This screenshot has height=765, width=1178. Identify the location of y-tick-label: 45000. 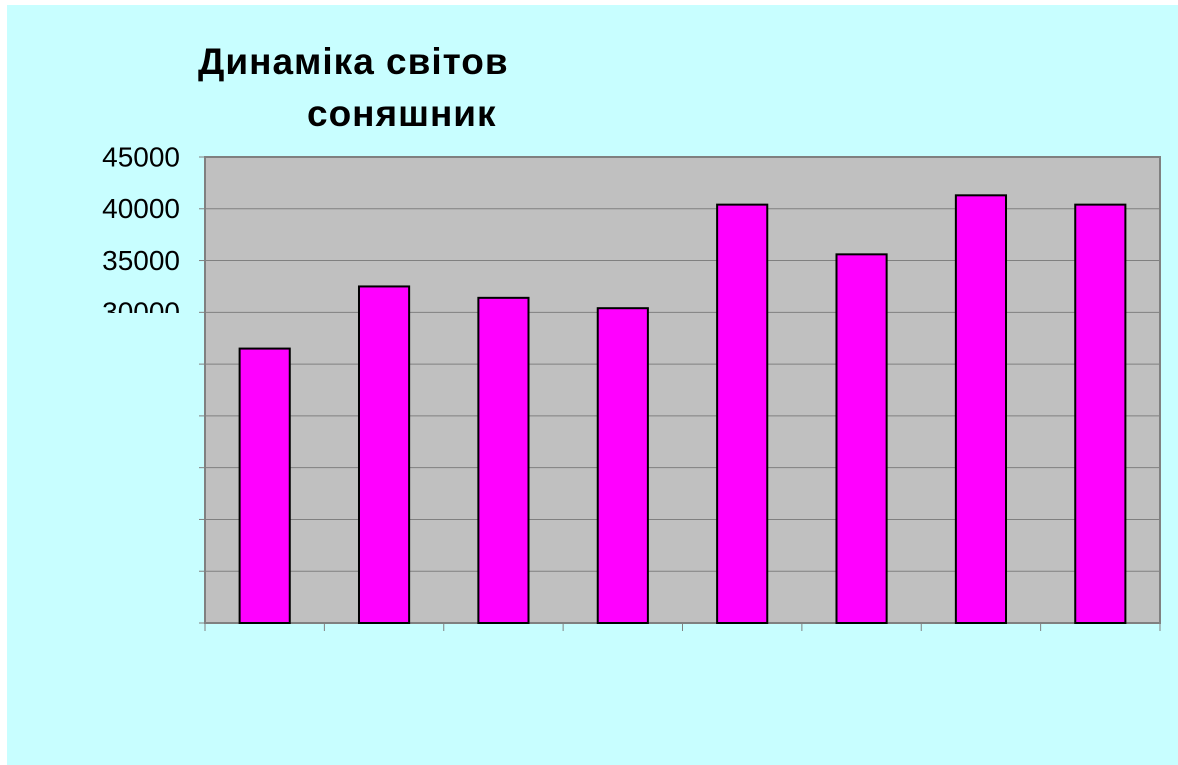
(141, 156).